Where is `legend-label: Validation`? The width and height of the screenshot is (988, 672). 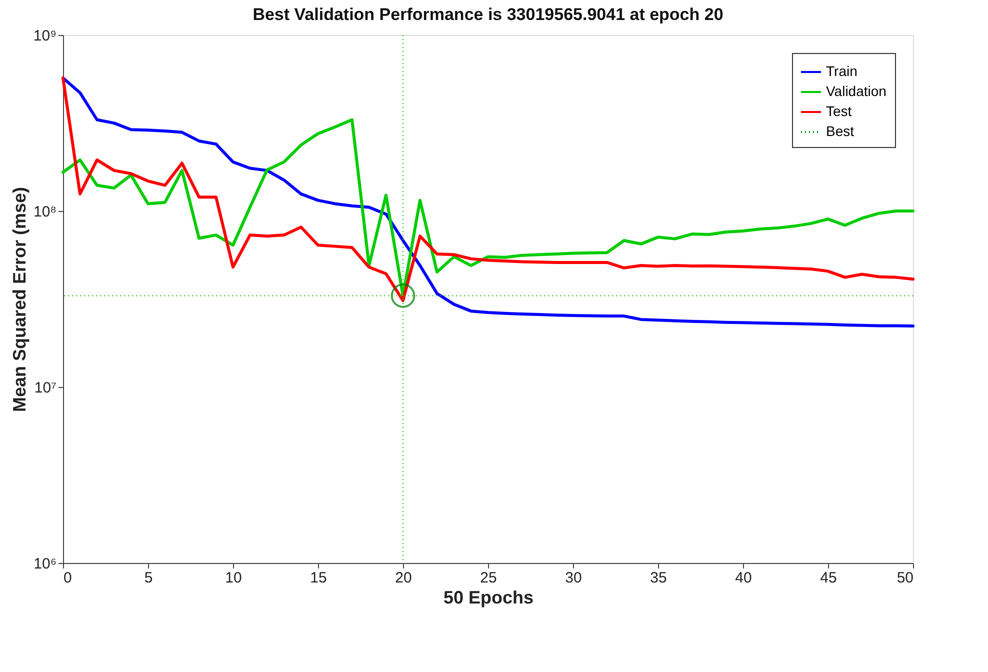 legend-label: Validation is located at coordinates (856, 91).